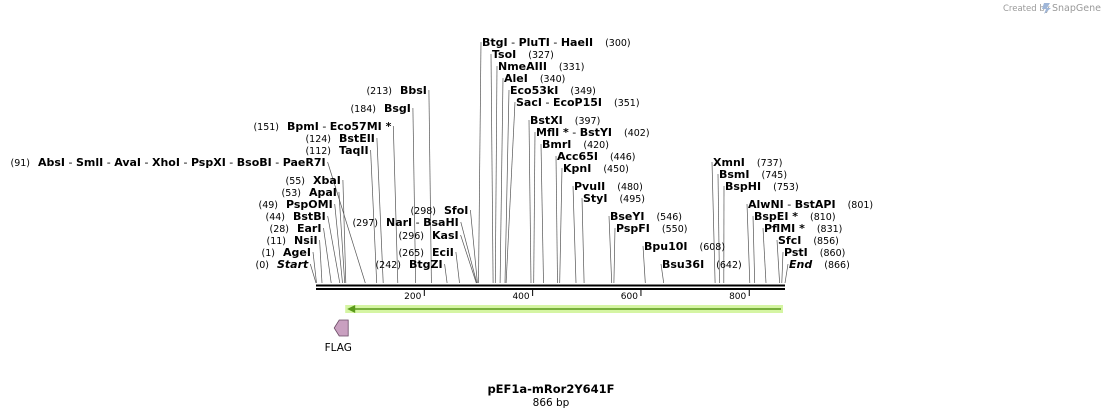 Image resolution: width=1101 pixels, height=417 pixels. Describe the element at coordinates (574, 132) in the screenshot. I see `site-name: MflI * - BstYI` at that location.